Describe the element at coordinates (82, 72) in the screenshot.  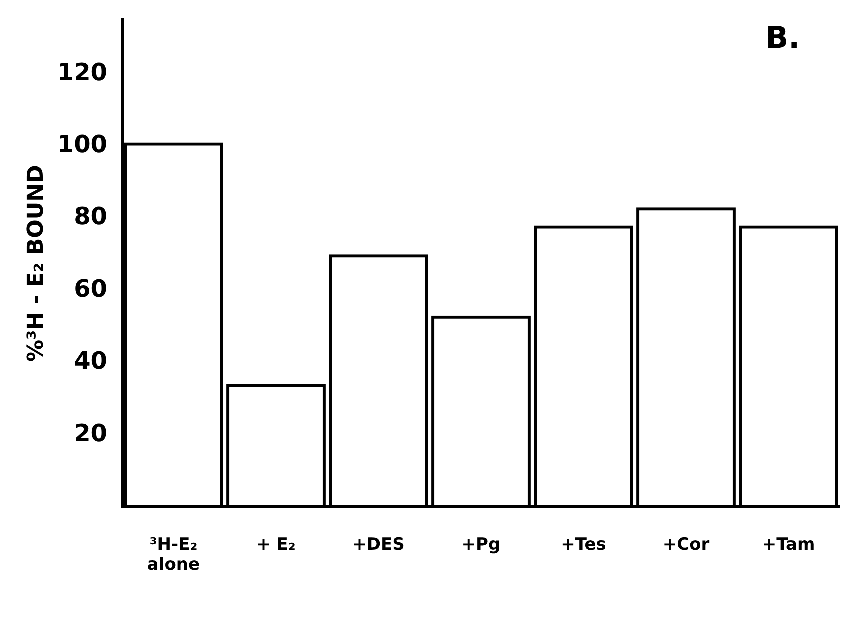
I see `y-tick-label: 120` at that location.